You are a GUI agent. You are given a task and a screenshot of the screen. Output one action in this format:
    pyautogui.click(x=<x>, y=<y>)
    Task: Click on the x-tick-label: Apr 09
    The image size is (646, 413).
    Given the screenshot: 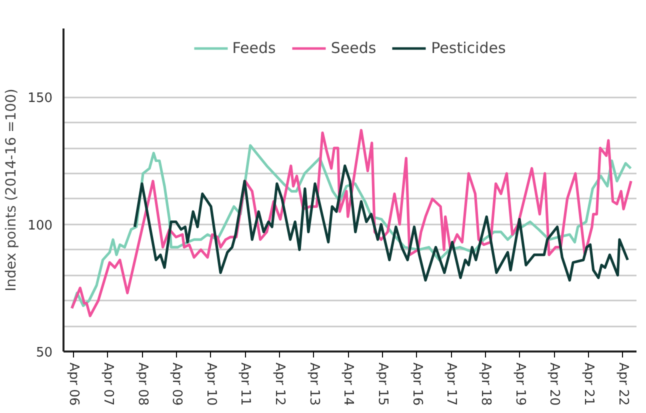 What is the action you would take?
    pyautogui.click(x=176, y=384)
    